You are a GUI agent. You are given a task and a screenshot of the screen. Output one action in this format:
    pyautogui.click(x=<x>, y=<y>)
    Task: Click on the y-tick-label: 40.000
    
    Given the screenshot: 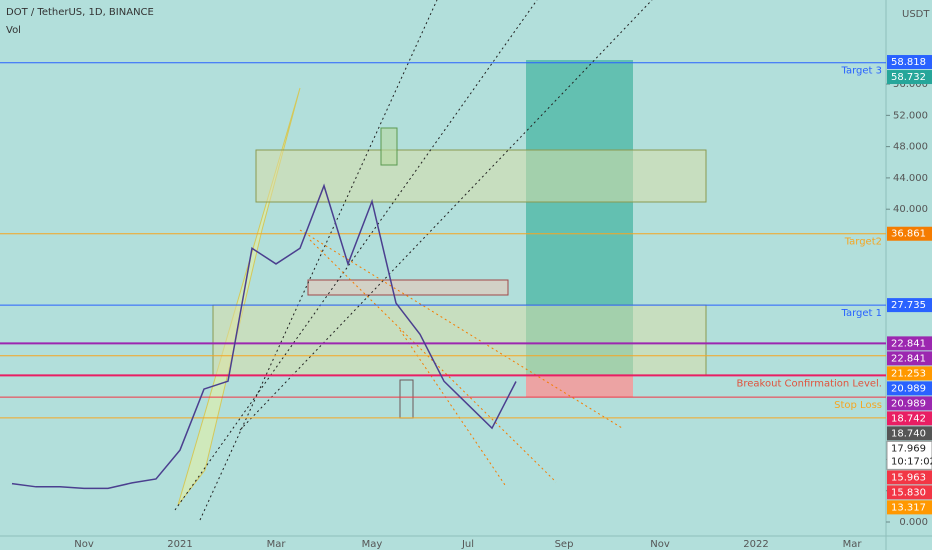 What is the action you would take?
    pyautogui.click(x=910, y=209)
    